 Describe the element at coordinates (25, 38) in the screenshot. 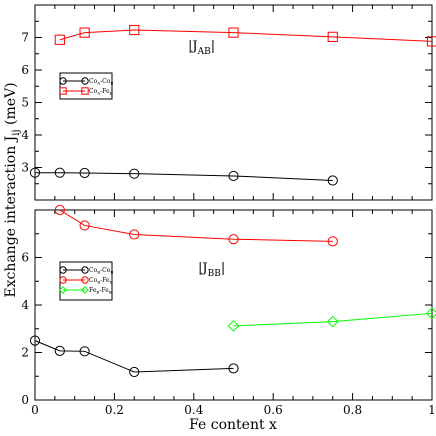

I see `y-tick-label: 7` at that location.